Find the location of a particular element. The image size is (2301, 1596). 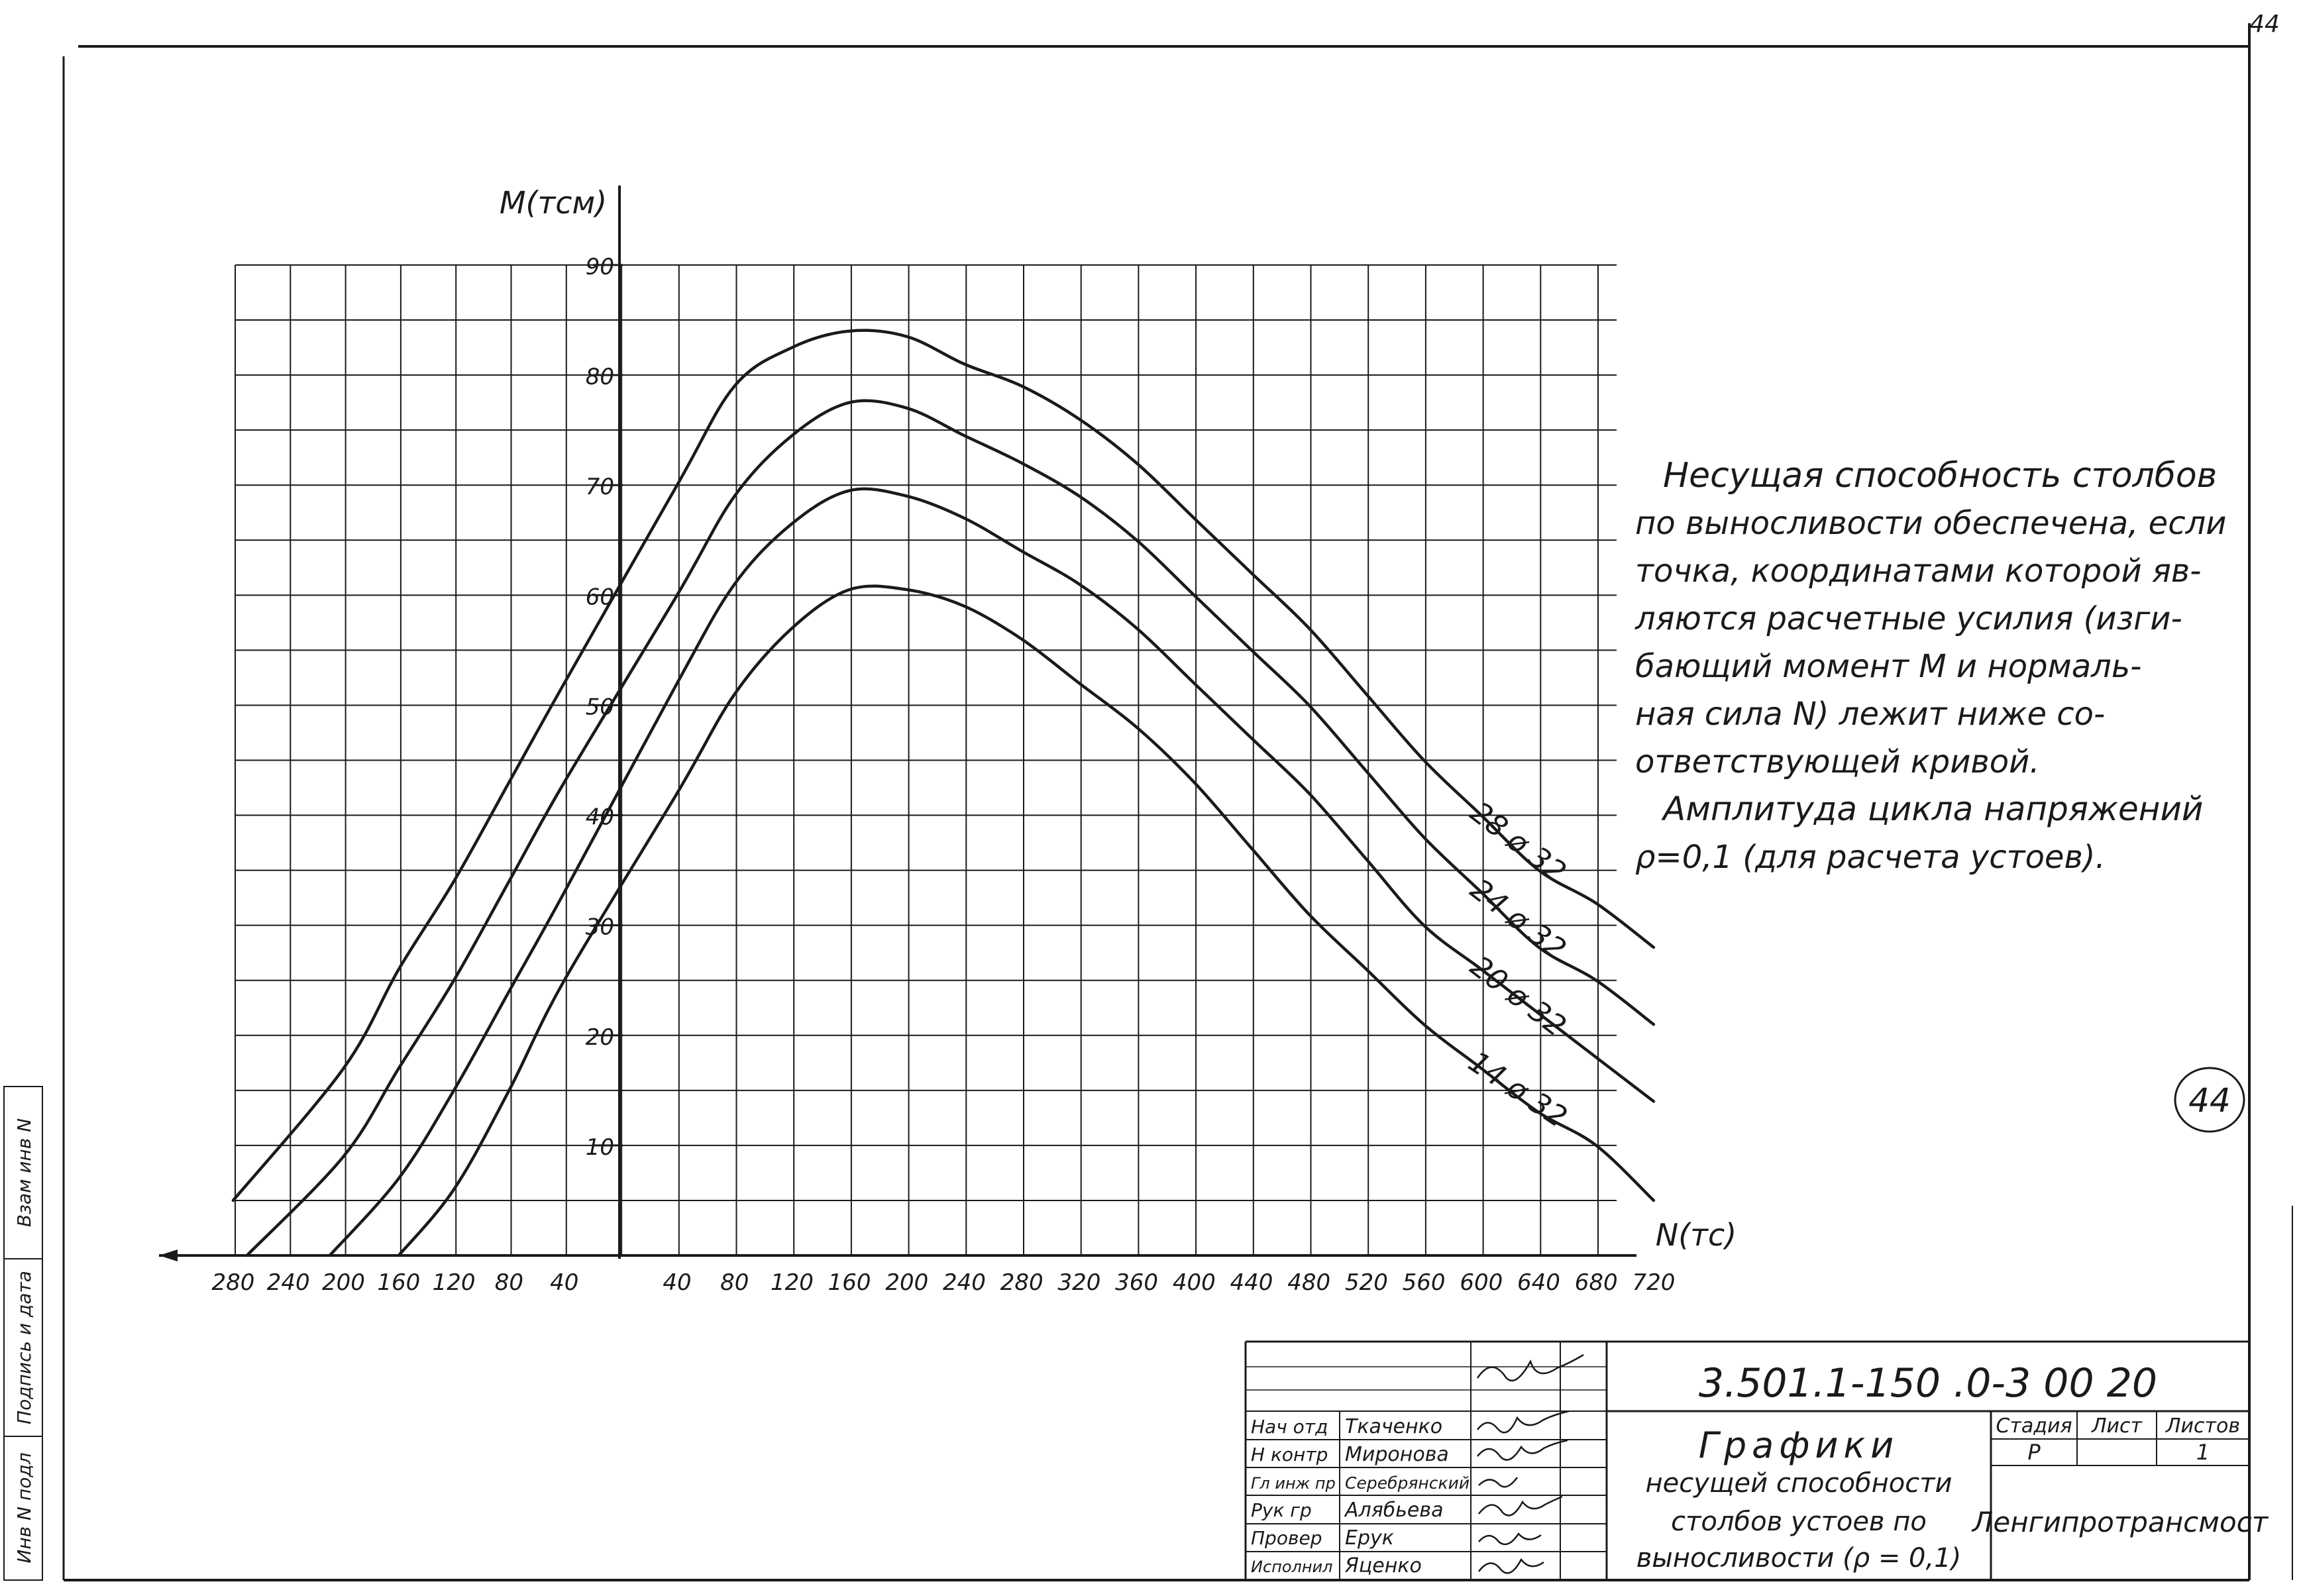

x-axis-arrow is located at coordinates (169, 1255).